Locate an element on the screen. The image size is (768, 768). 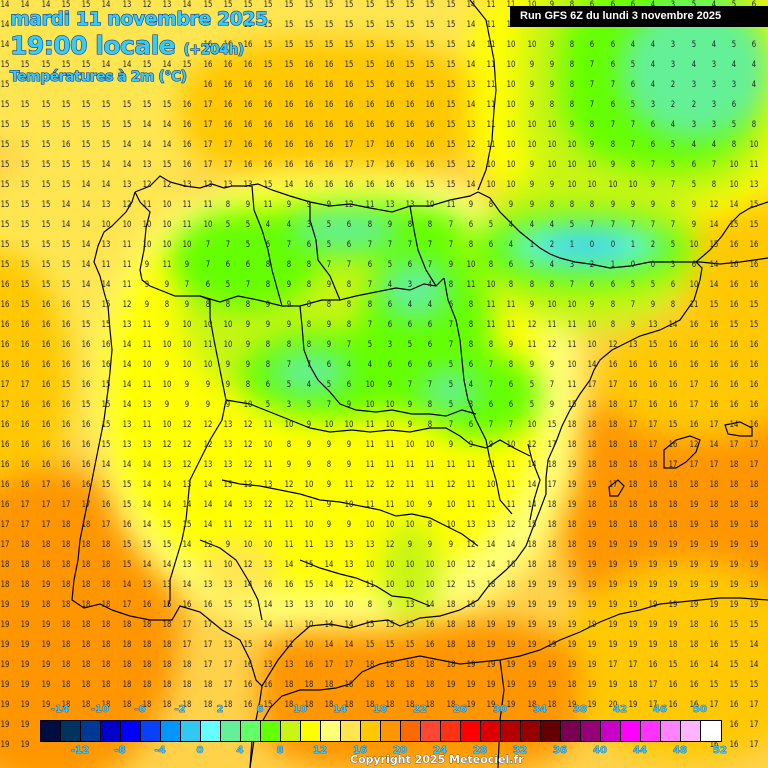
temperature-value: 2 is located at coordinates (673, 85).